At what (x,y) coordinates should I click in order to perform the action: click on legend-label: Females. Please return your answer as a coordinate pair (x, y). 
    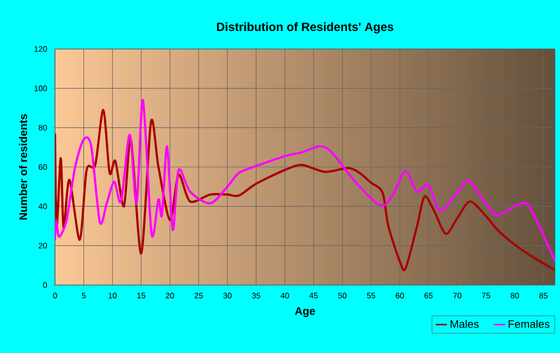
    Looking at the image, I should click on (529, 324).